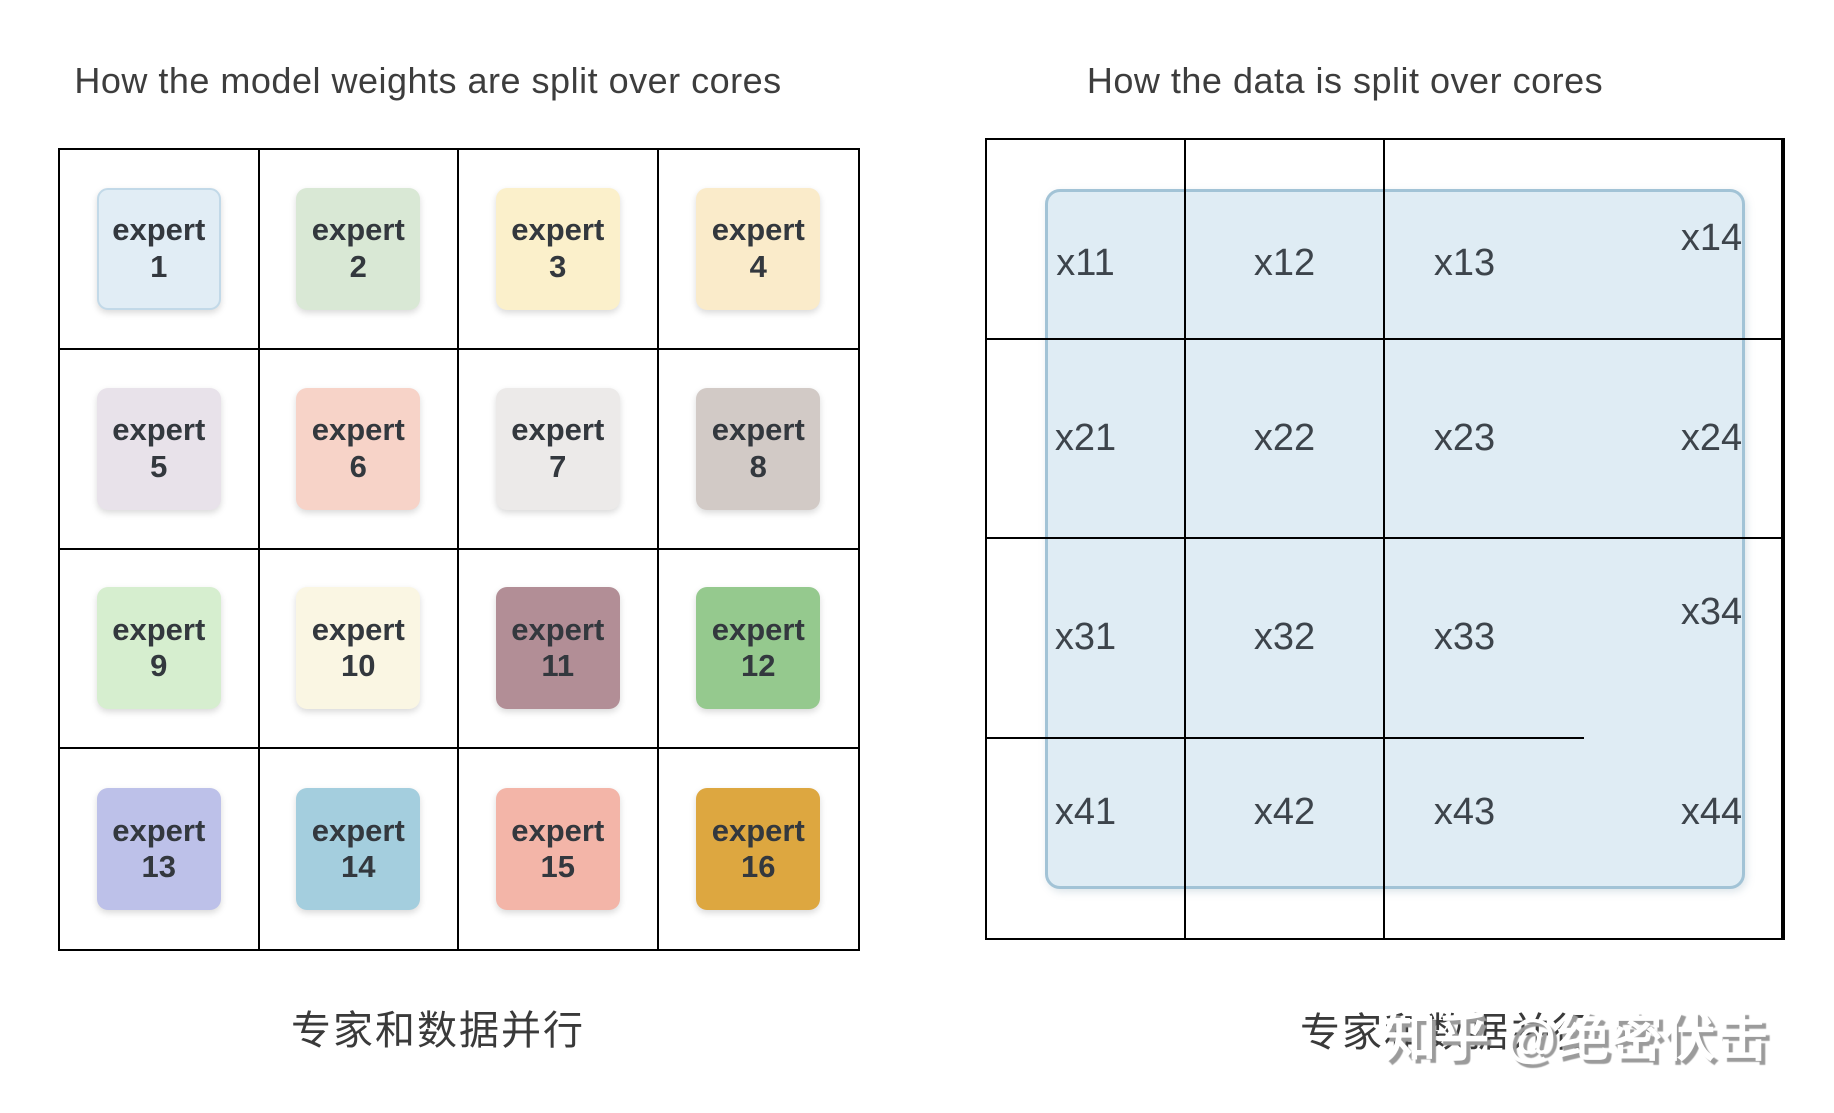  What do you see at coordinates (1484, 839) in the screenshot?
I see `data-cell-x43: x43` at bounding box center [1484, 839].